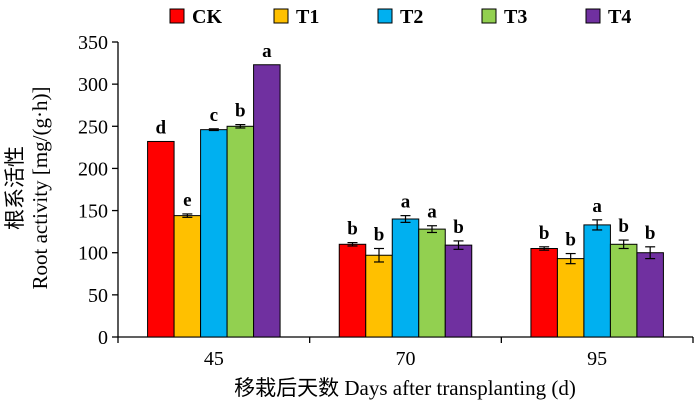 This screenshot has width=700, height=412. I want to click on x-axis: 45 70 95, so click(405, 353).